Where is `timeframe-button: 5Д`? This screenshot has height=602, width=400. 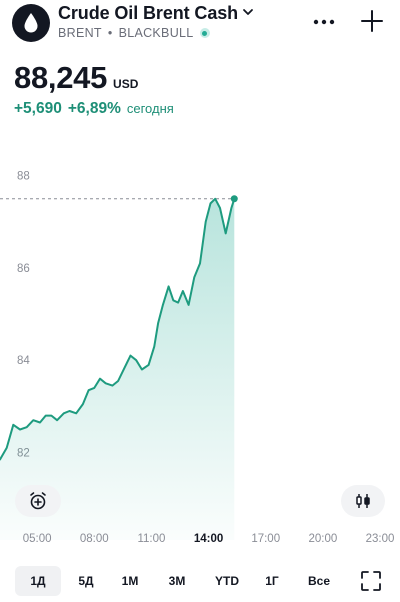
timeframe-button: 5Д is located at coordinates (86, 581).